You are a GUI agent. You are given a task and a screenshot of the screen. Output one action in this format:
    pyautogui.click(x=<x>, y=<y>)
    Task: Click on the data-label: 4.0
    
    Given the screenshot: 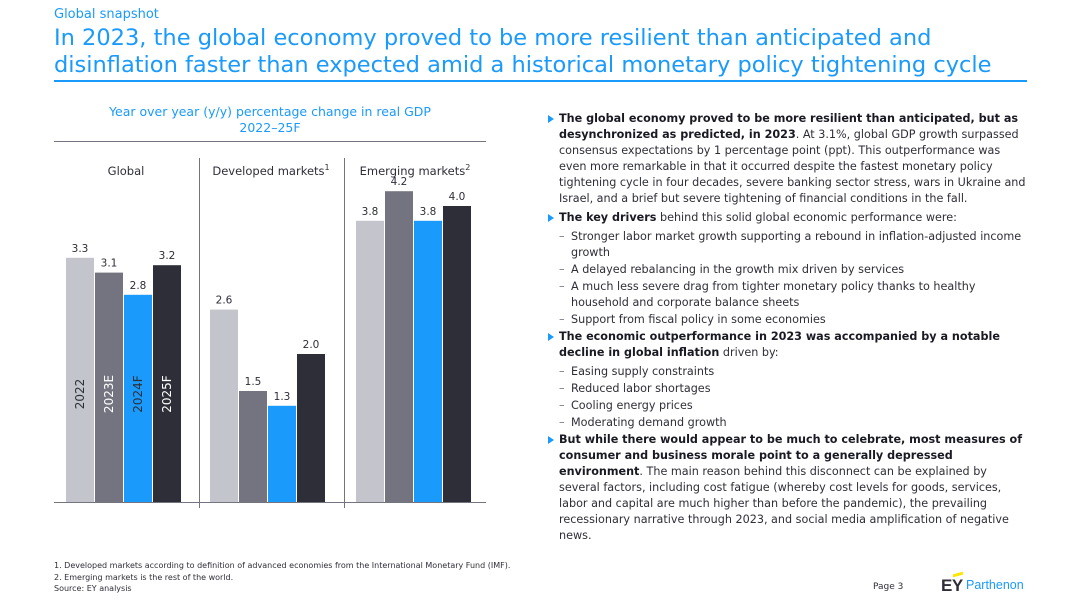 What is the action you would take?
    pyautogui.click(x=457, y=197)
    